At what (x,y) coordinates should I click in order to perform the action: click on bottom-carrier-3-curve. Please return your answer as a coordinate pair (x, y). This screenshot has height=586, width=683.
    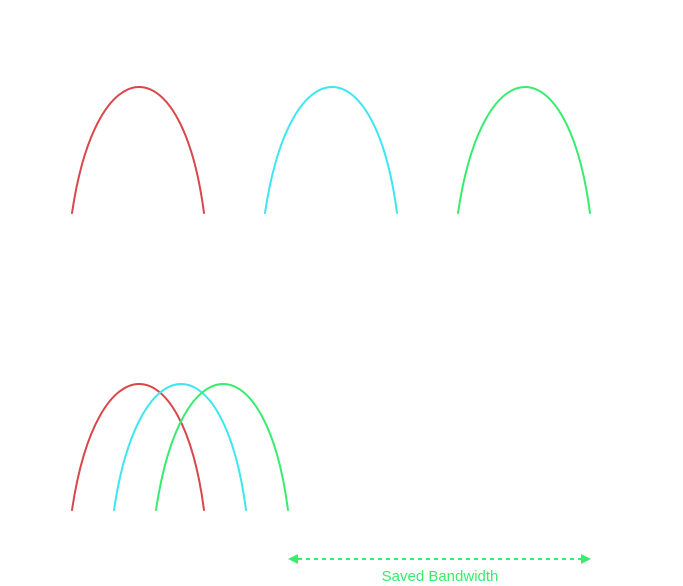
    Looking at the image, I should click on (222, 447).